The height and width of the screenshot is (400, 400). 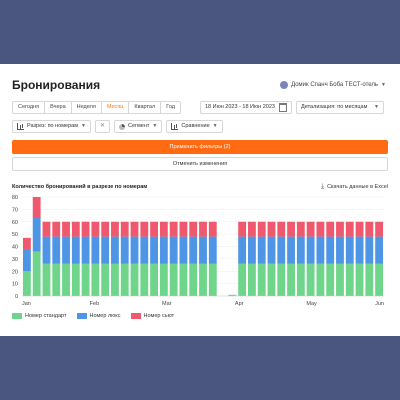 I want to click on detail-select: Детализация: по месяцам ▼, so click(x=340, y=107).